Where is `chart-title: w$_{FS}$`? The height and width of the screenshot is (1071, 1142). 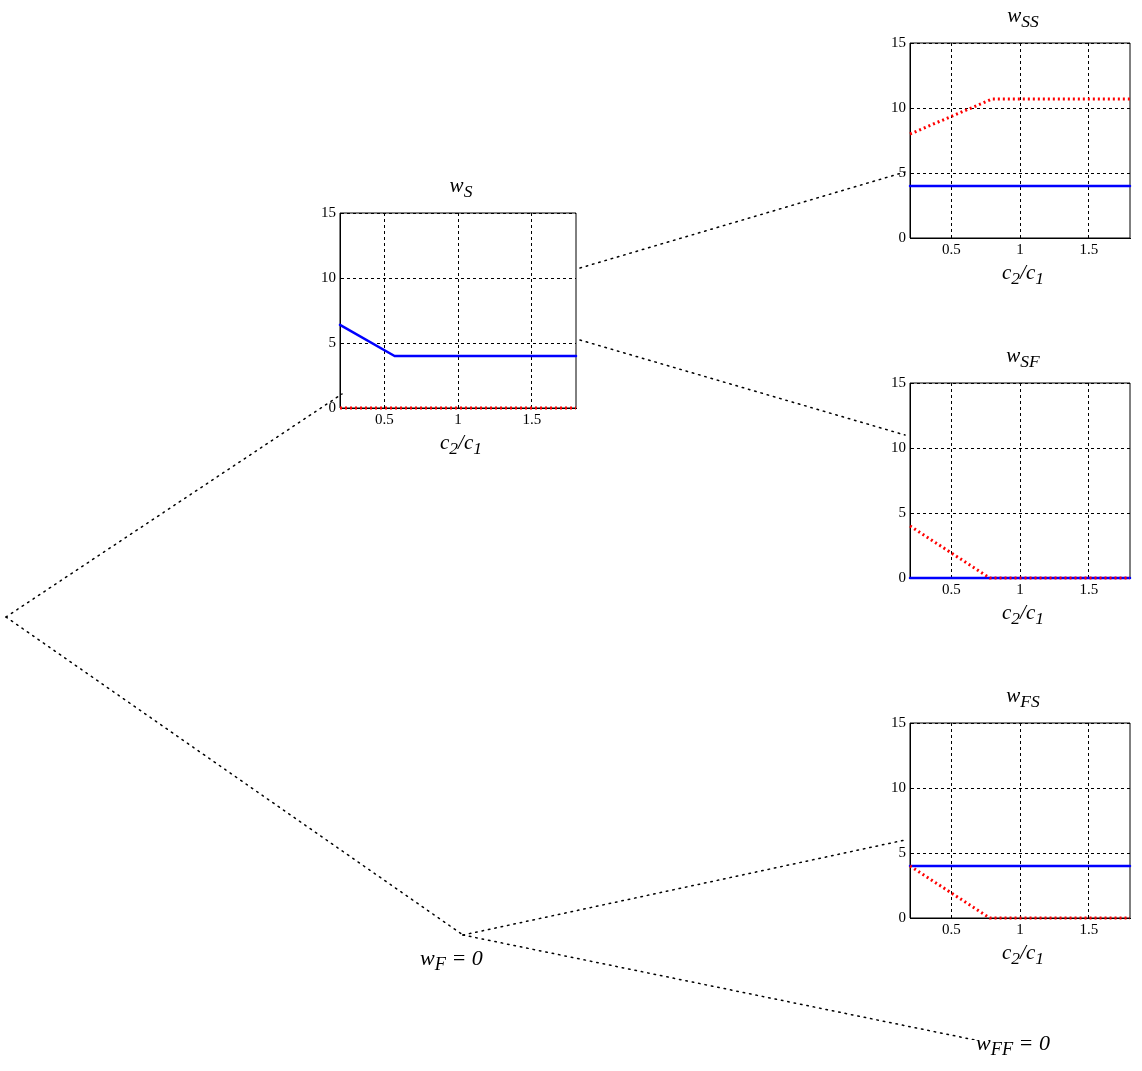
chart-title: w$_{FS}$ is located at coordinates (1023, 697).